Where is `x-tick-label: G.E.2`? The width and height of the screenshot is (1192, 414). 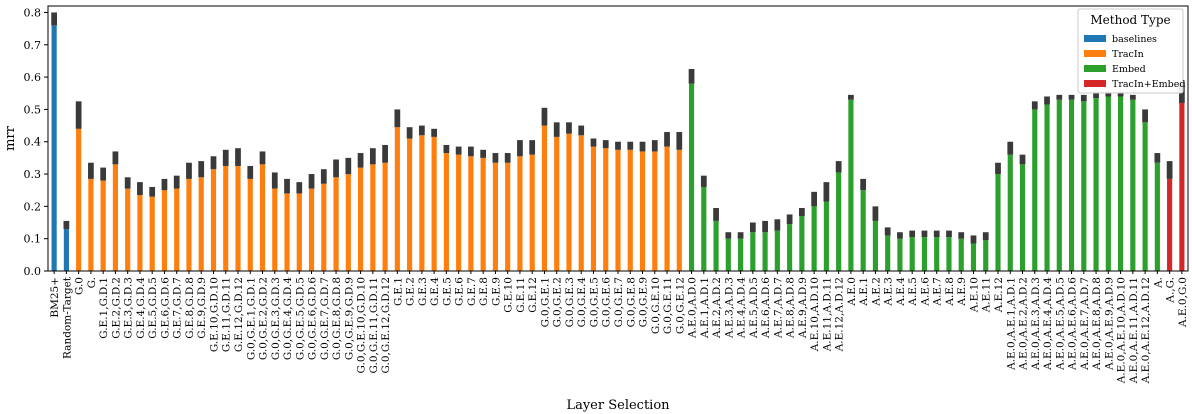
x-tick-label: G.E.2 is located at coordinates (411, 291).